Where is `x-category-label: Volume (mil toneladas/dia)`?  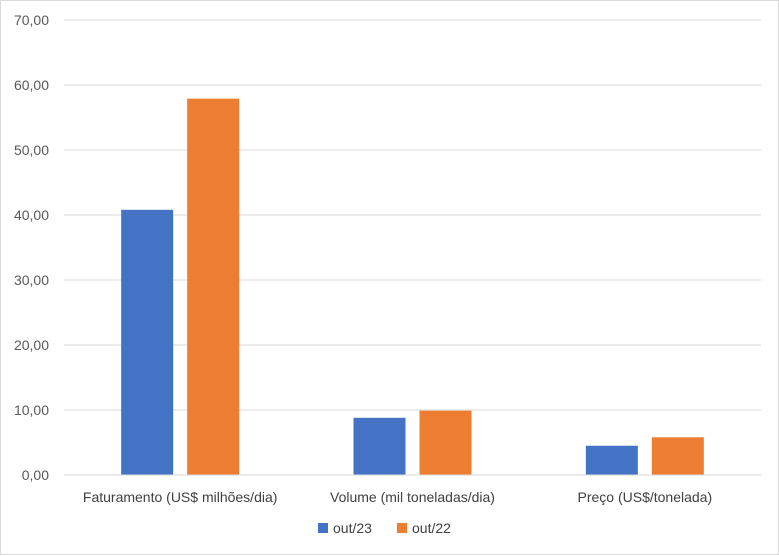 x-category-label: Volume (mil toneladas/dia) is located at coordinates (412, 497).